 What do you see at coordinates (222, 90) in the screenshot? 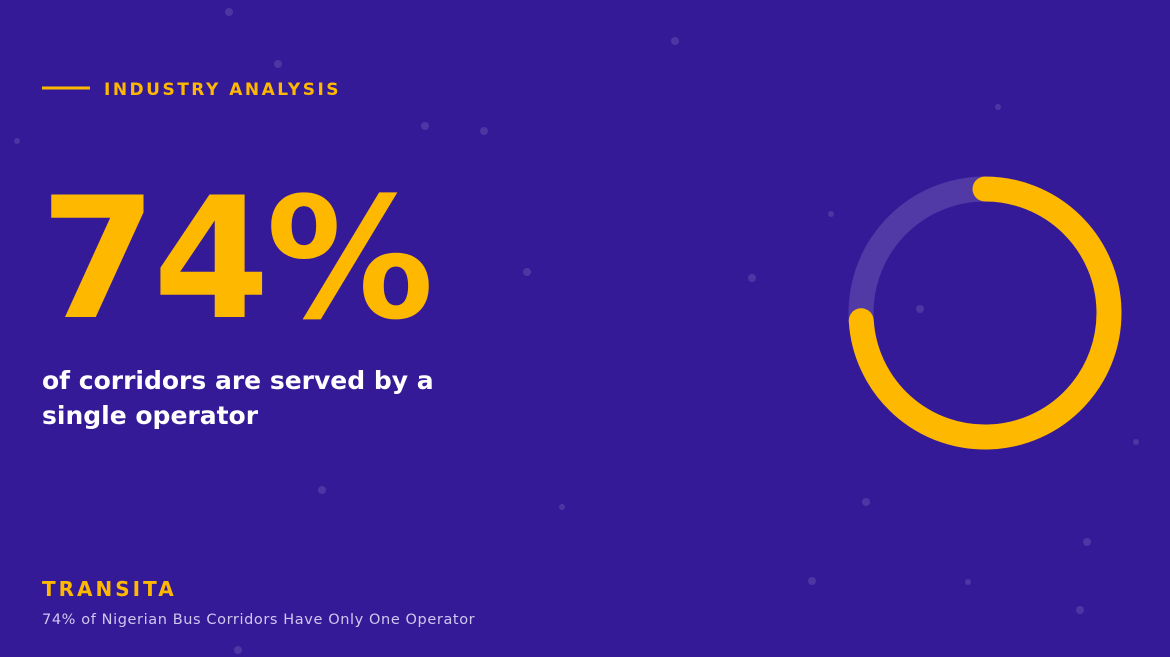
I see `kicker: INDUSTRY ANALYSIS` at bounding box center [222, 90].